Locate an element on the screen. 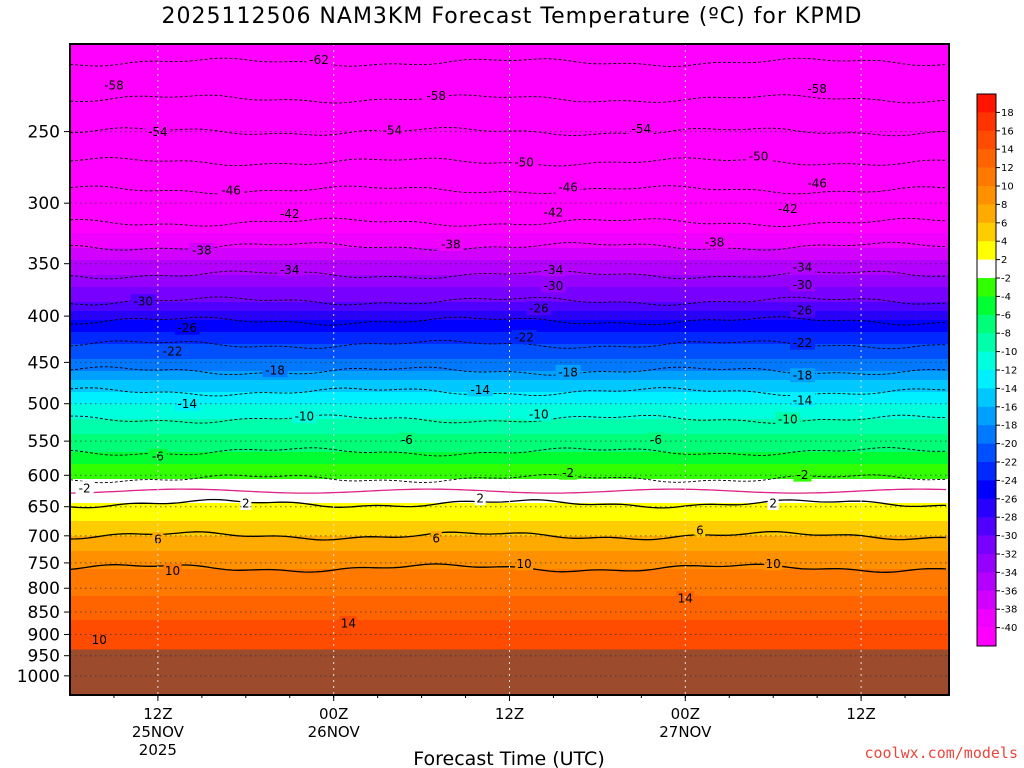  contour-label-text: -22 is located at coordinates (173, 351).